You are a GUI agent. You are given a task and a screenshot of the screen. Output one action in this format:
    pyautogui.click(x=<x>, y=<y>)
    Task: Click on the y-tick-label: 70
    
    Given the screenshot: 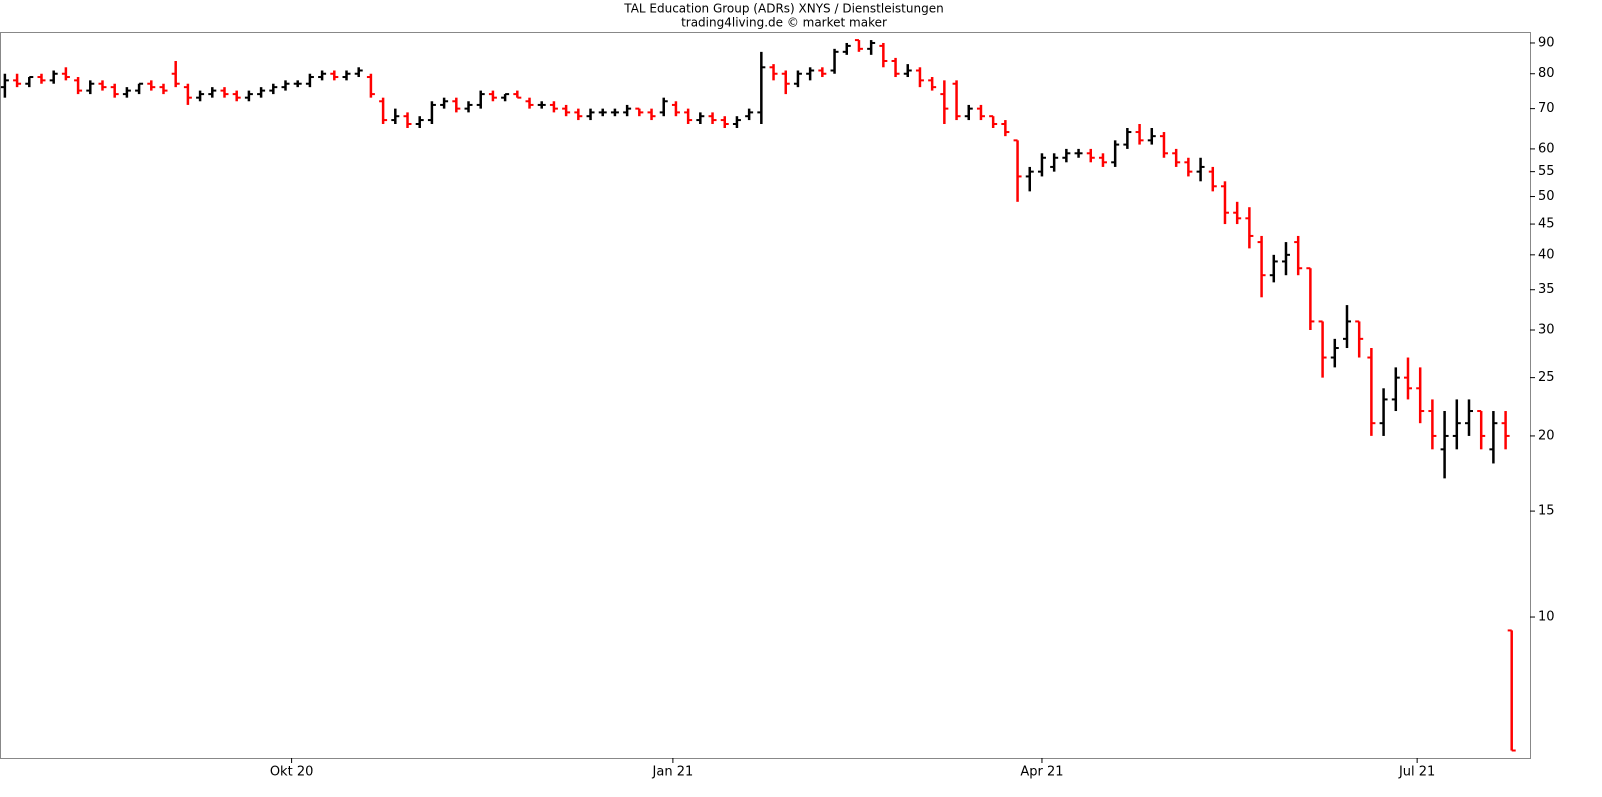 What is the action you would take?
    pyautogui.click(x=1546, y=108)
    